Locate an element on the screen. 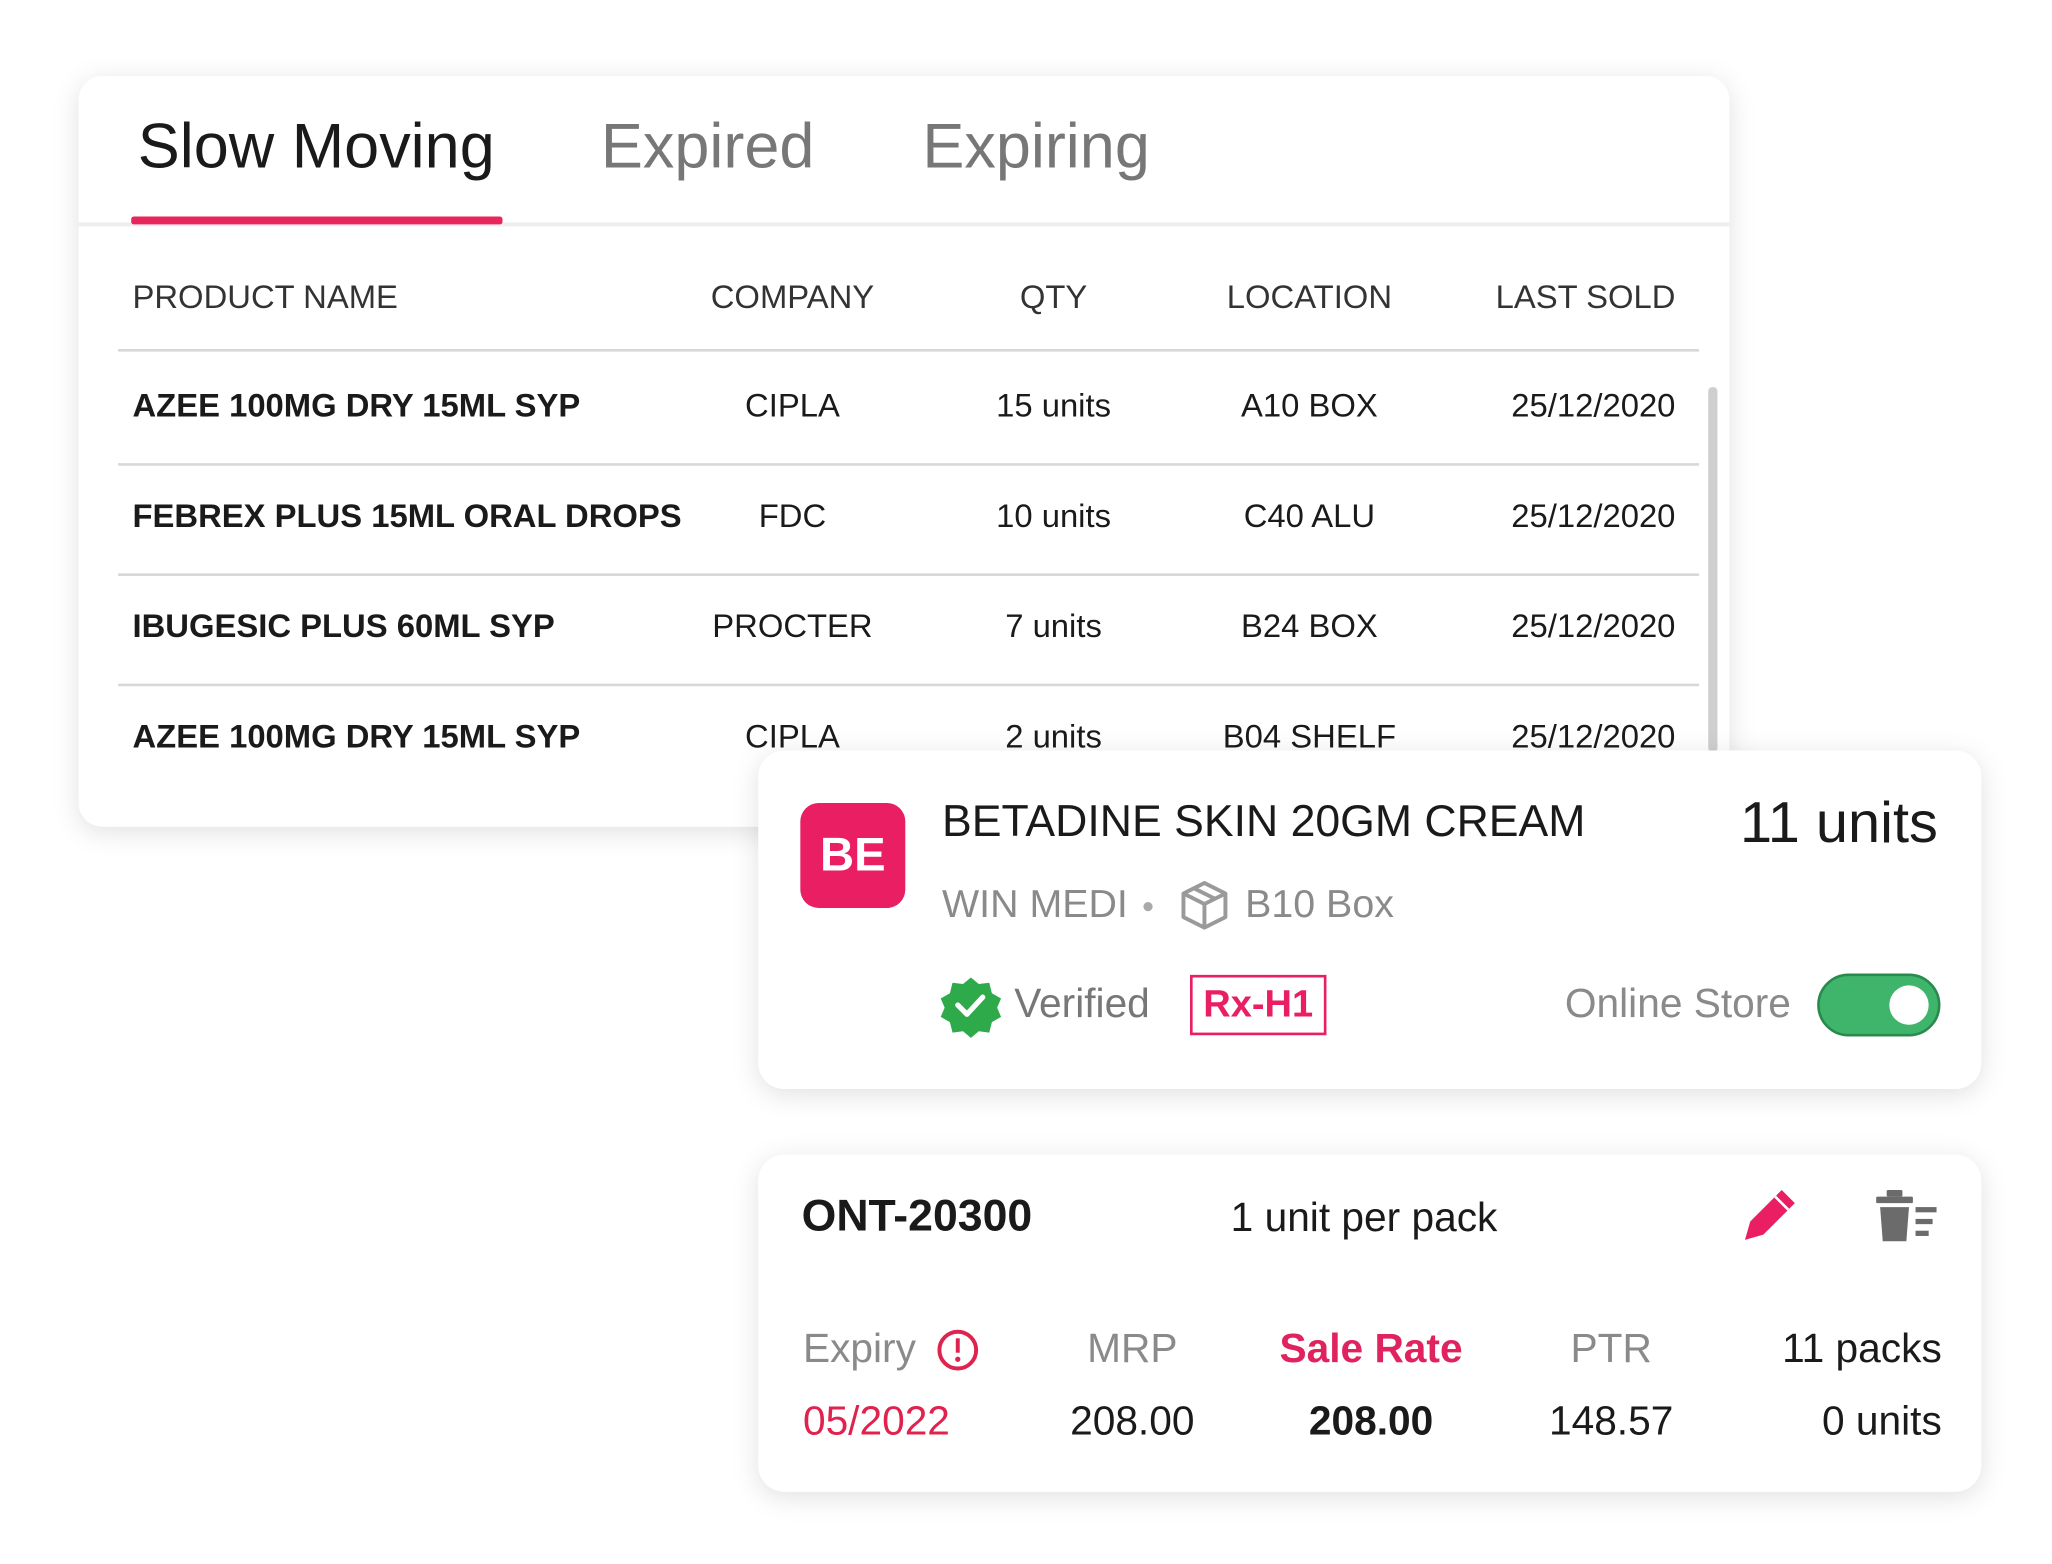  schedule-badge is located at coordinates (1258, 1005).